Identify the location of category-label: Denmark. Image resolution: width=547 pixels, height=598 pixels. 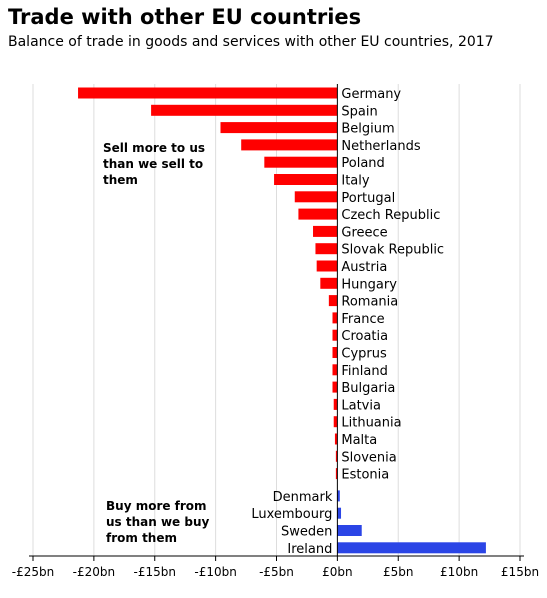
(303, 497).